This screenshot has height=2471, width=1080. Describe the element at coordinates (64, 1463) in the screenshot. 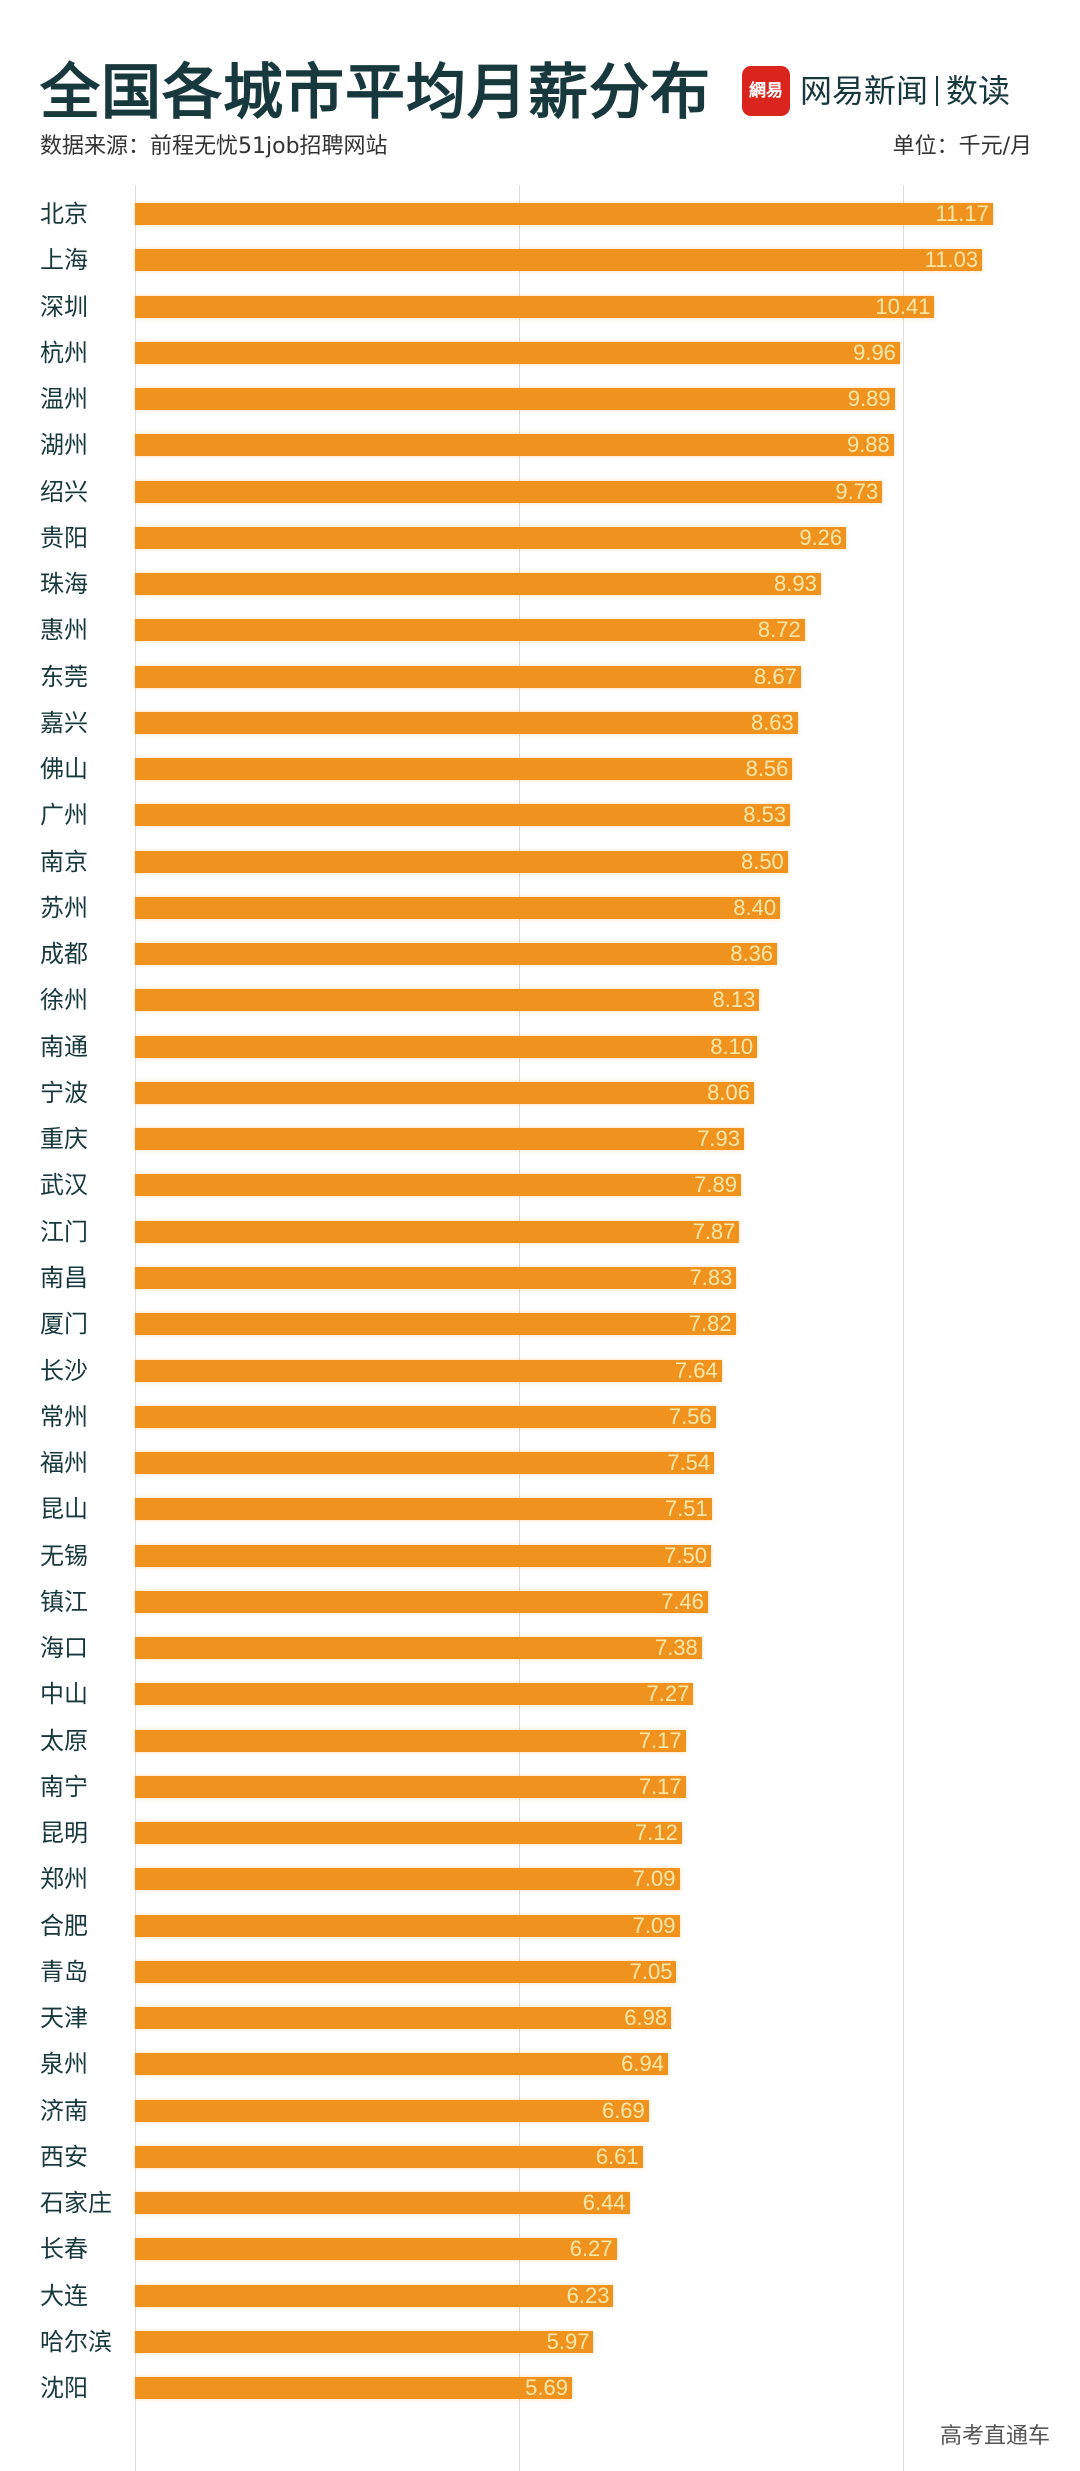

I see `category-label: 福州` at that location.